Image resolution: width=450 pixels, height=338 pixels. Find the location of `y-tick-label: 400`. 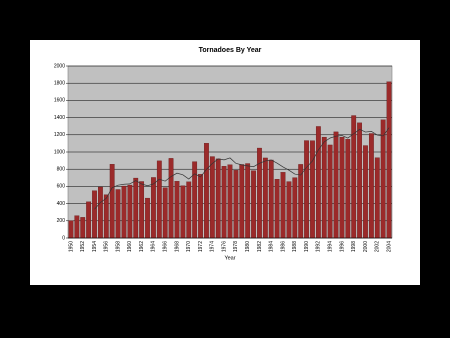

y-tick-label: 400 is located at coordinates (61, 204).